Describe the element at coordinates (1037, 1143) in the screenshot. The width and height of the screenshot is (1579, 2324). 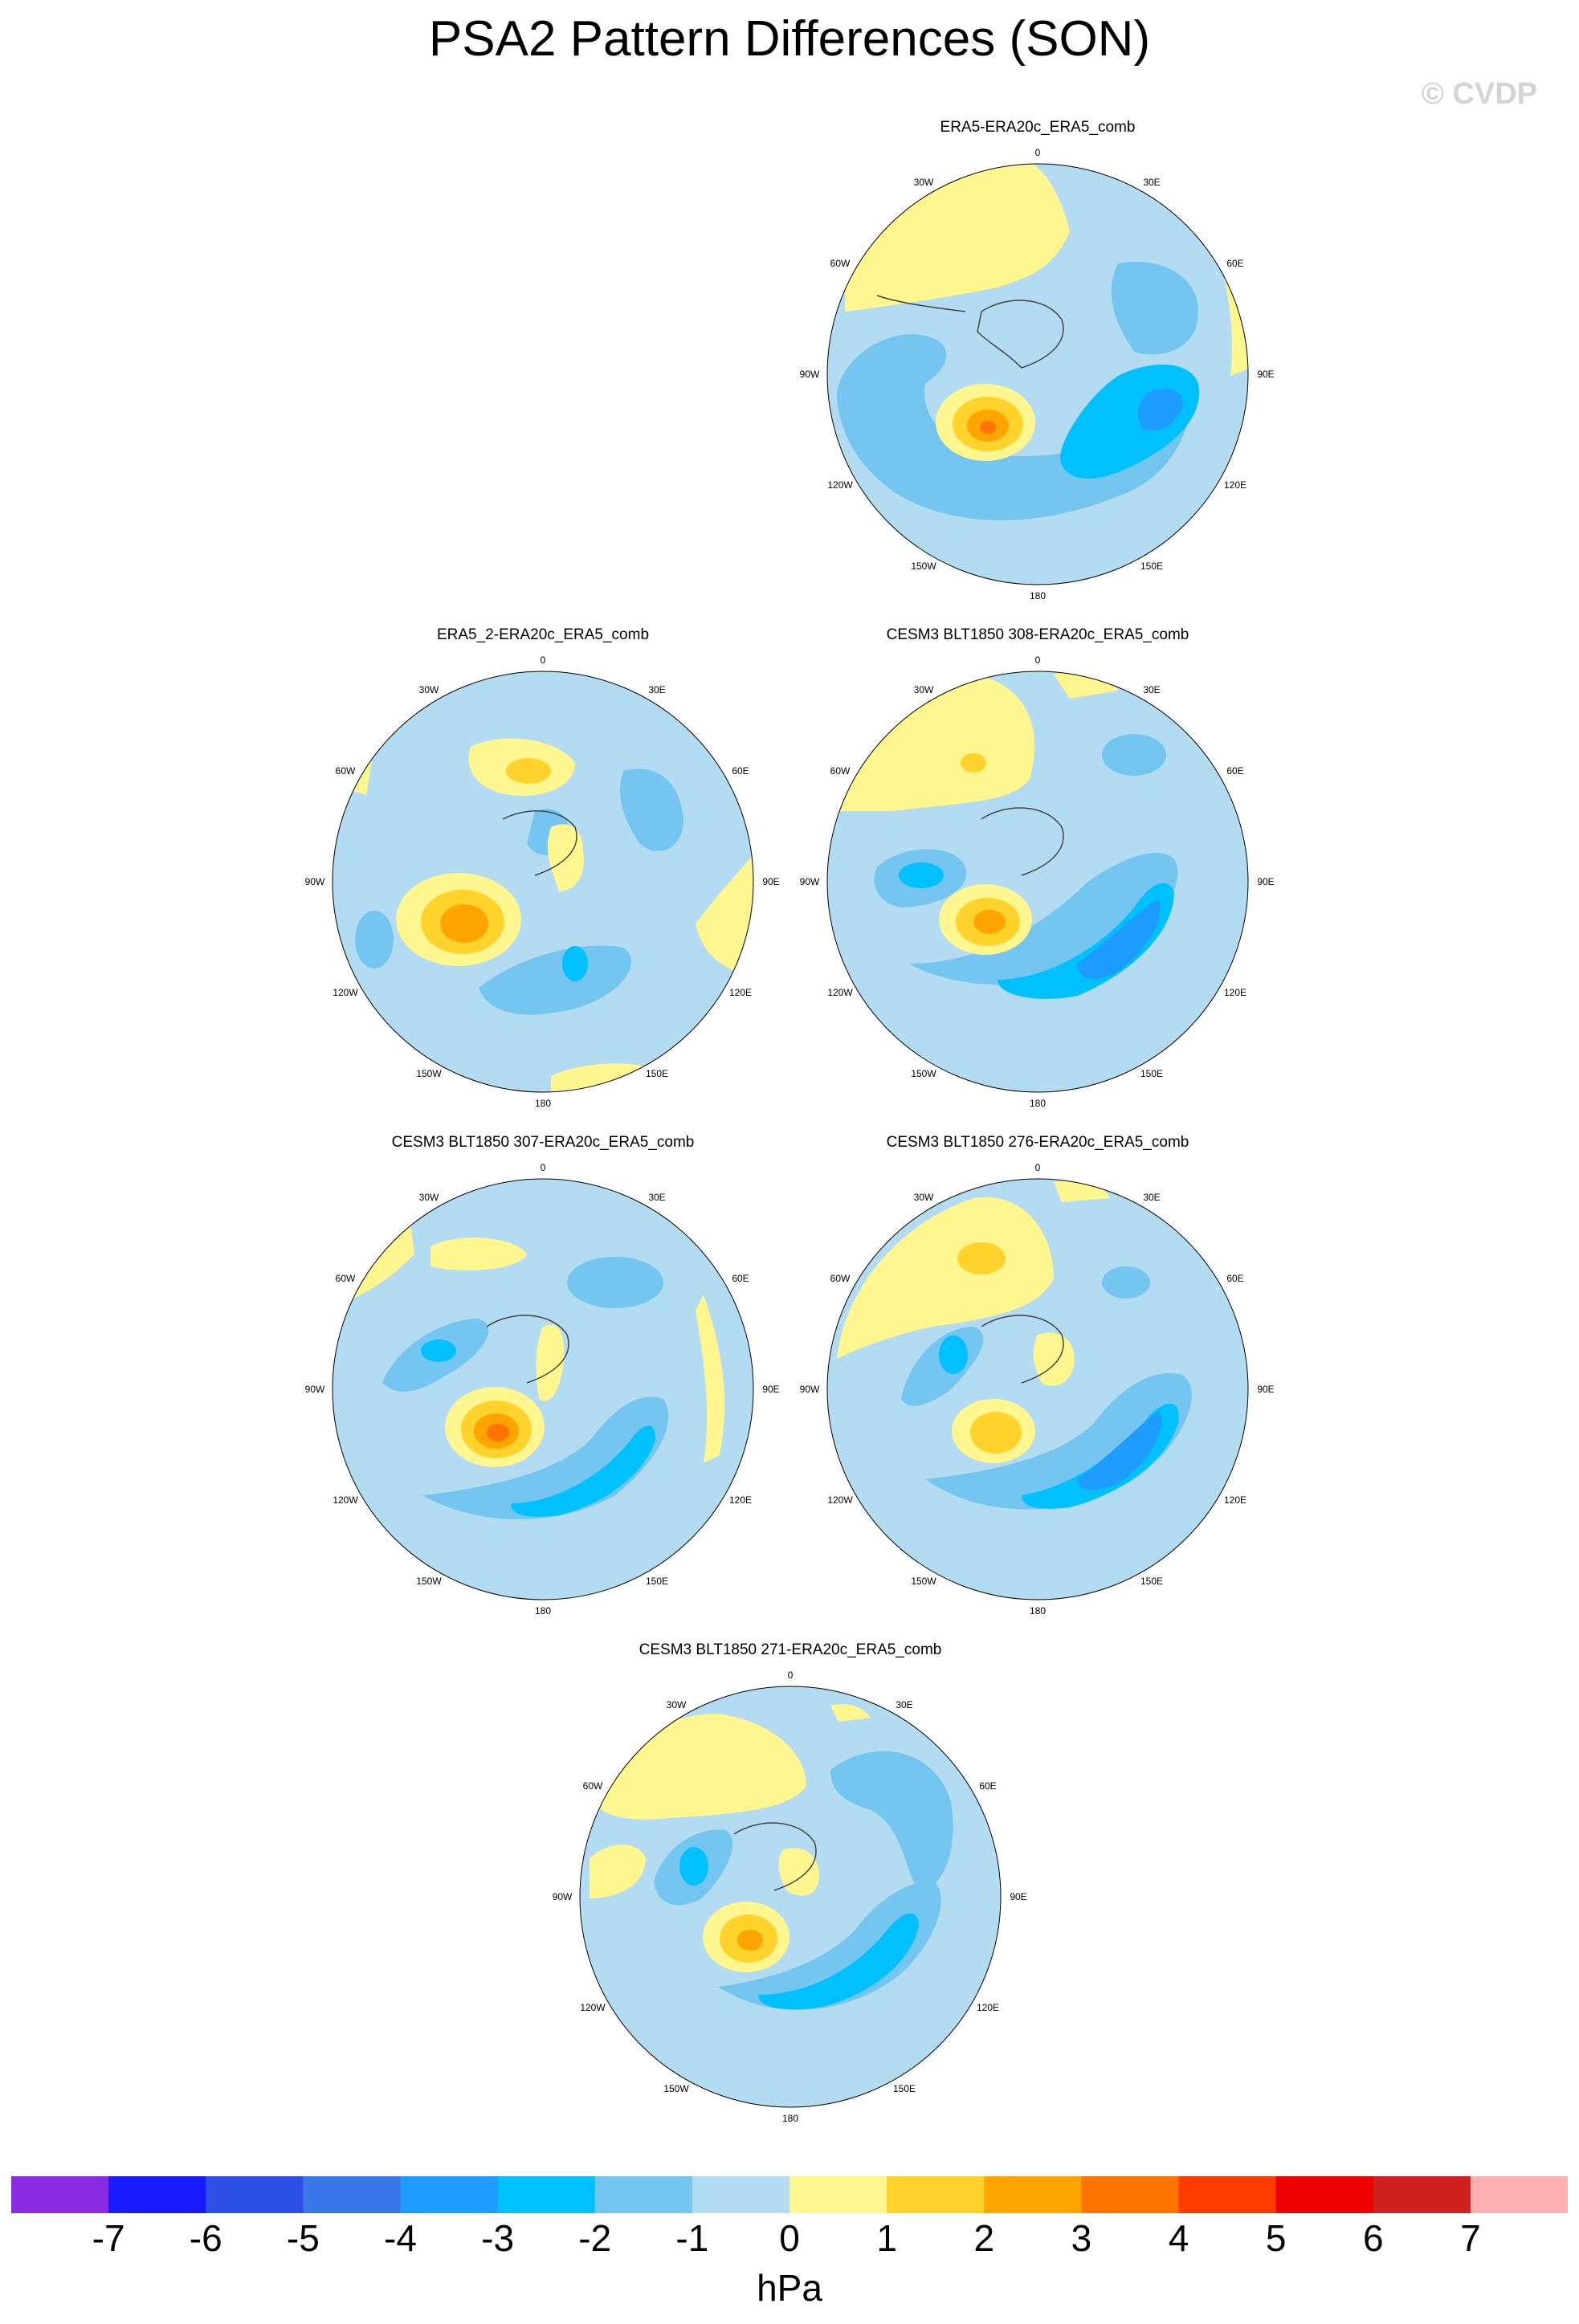
I see `panel-title: CESM3 BLT1850 276-ERA20c_ERA5_comb` at that location.